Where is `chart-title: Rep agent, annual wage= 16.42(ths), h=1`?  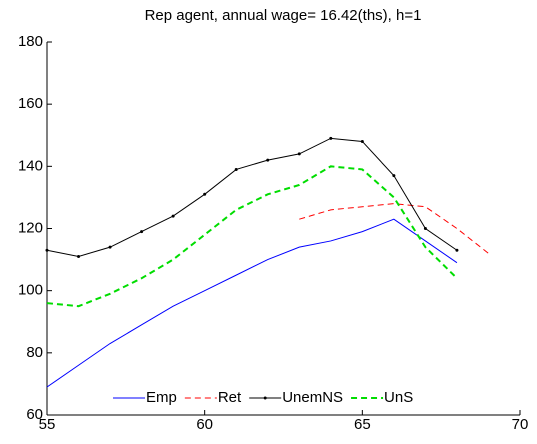 chart-title: Rep agent, annual wage= 16.42(ths), h=1 is located at coordinates (283, 15).